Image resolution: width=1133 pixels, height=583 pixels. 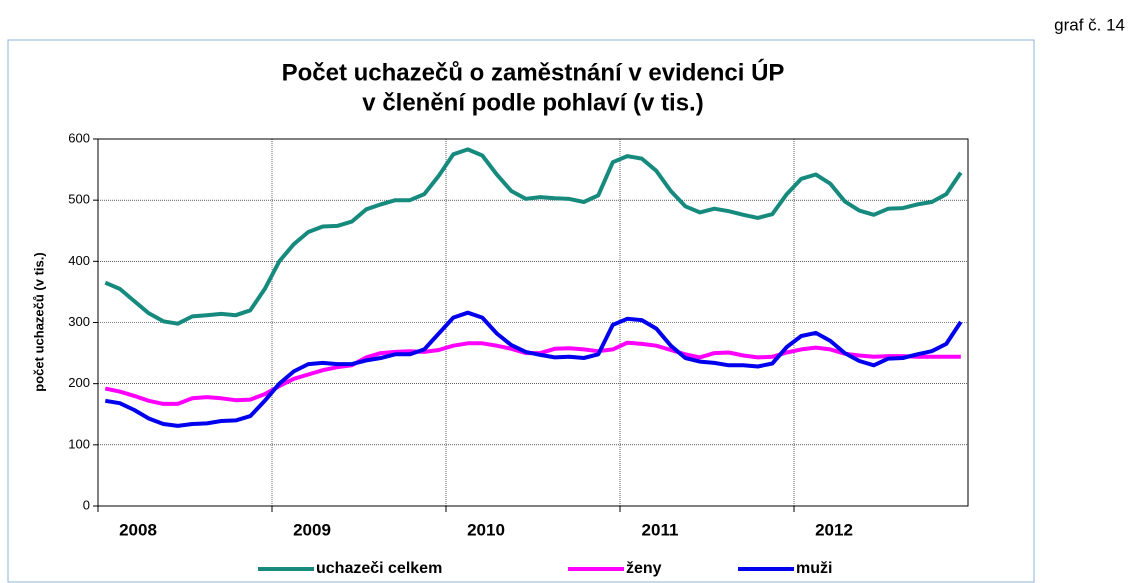 I want to click on y-tick-label: 0, so click(x=86, y=504).